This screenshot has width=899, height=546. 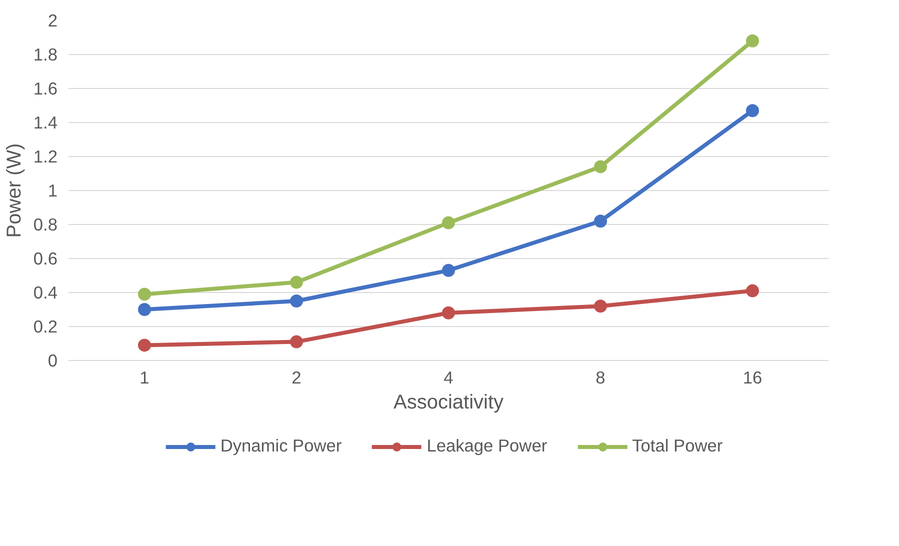 What do you see at coordinates (45, 54) in the screenshot?
I see `y-tick-label: 1.8` at bounding box center [45, 54].